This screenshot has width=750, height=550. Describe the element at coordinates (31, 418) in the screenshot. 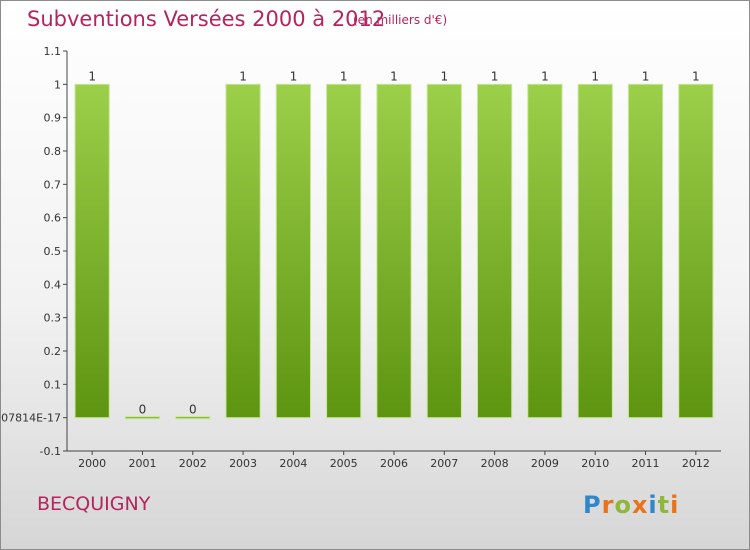

I see `y-tick-label: 1.3877787807814E-17` at that location.